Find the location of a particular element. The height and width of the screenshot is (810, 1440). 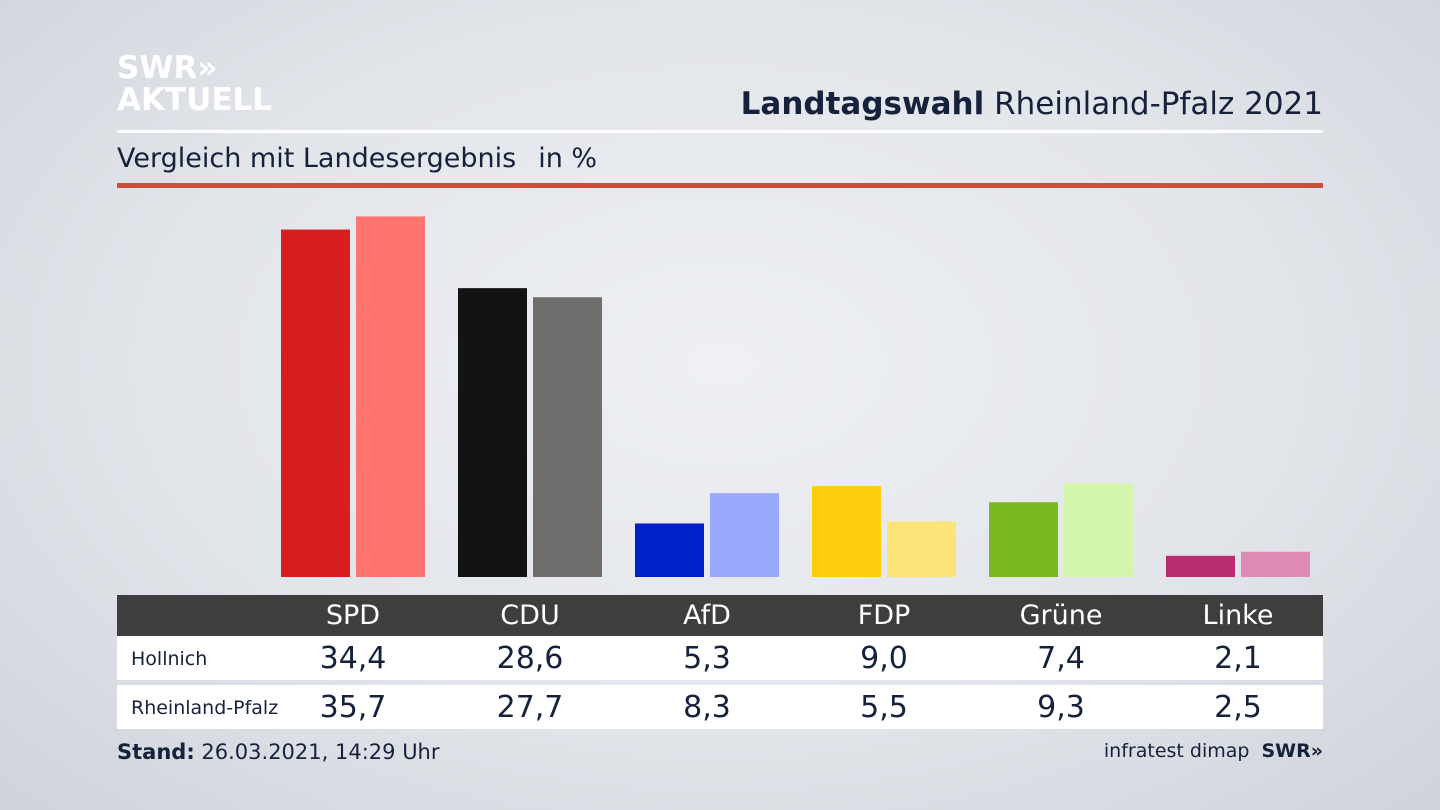

table-header: SPD CDU AfD FDP Grüne Linke is located at coordinates (720, 615).